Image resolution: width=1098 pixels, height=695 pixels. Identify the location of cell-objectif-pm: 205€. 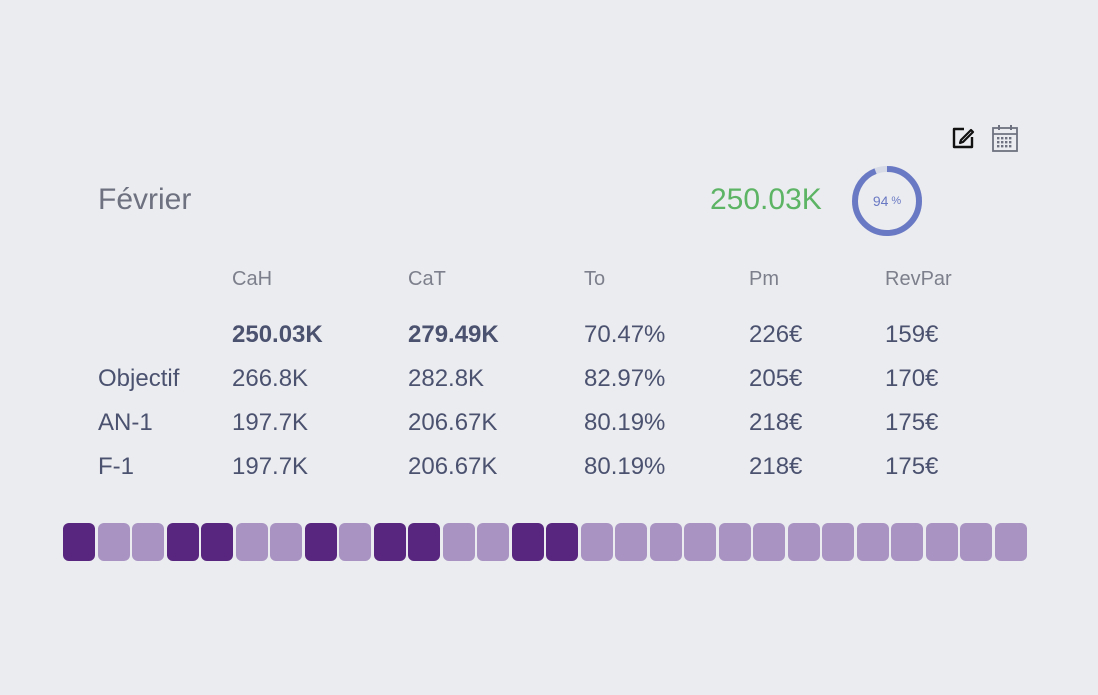
(775, 379).